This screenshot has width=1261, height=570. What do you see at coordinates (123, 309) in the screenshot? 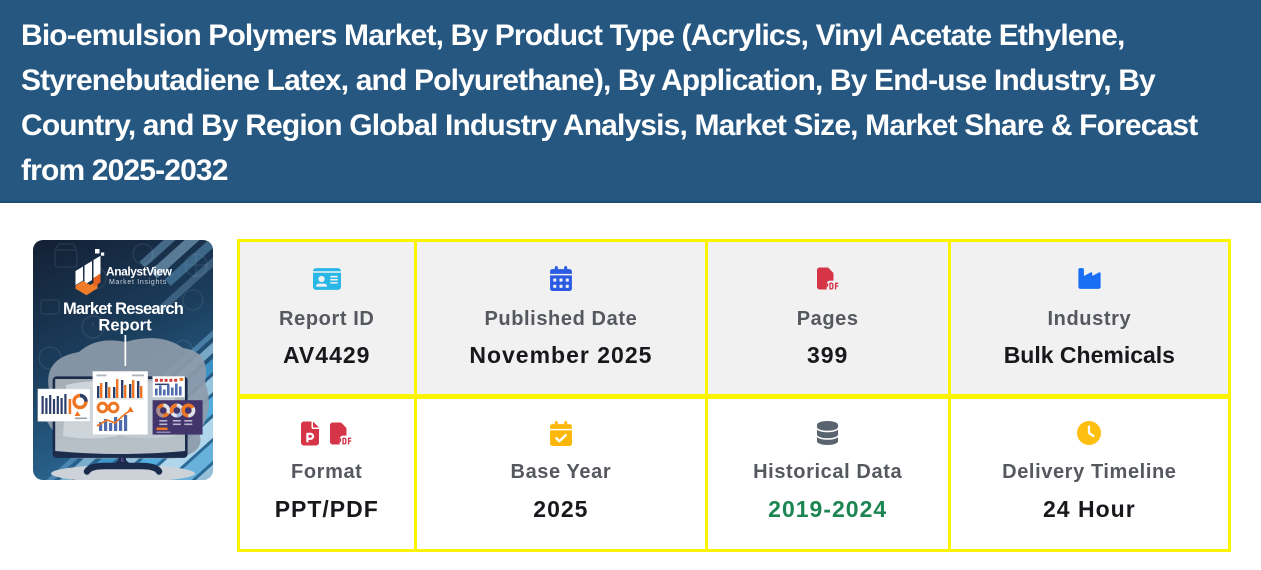
I see `svg-text: Market Research` at bounding box center [123, 309].